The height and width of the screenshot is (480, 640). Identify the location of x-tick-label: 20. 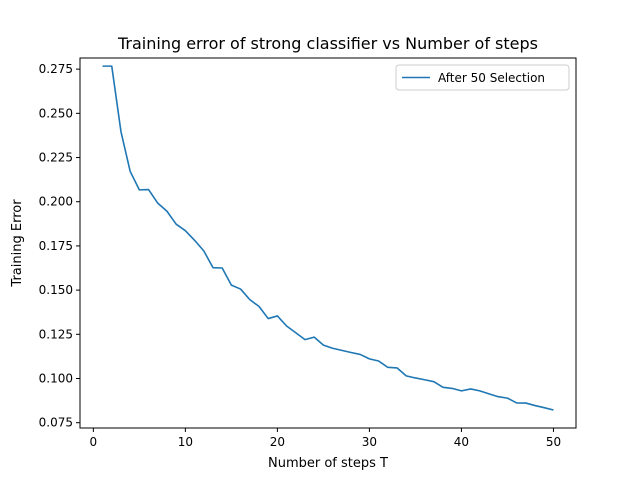
(277, 442).